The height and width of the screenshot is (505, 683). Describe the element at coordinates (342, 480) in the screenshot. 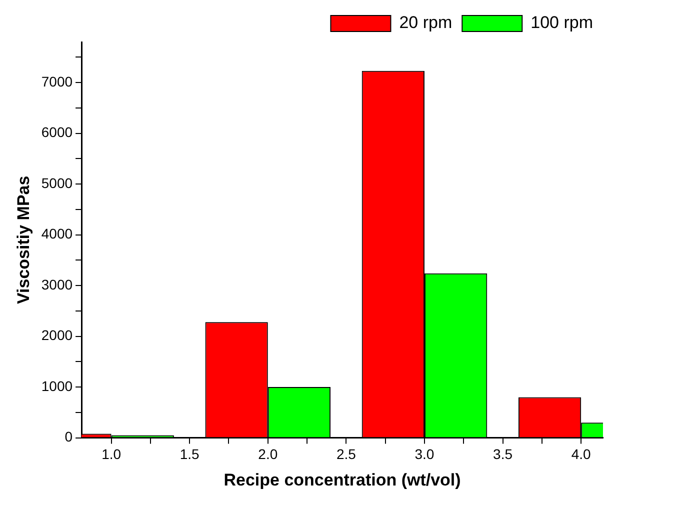

I see `x-axis-title: Recipe concentration (wt/vol)` at that location.